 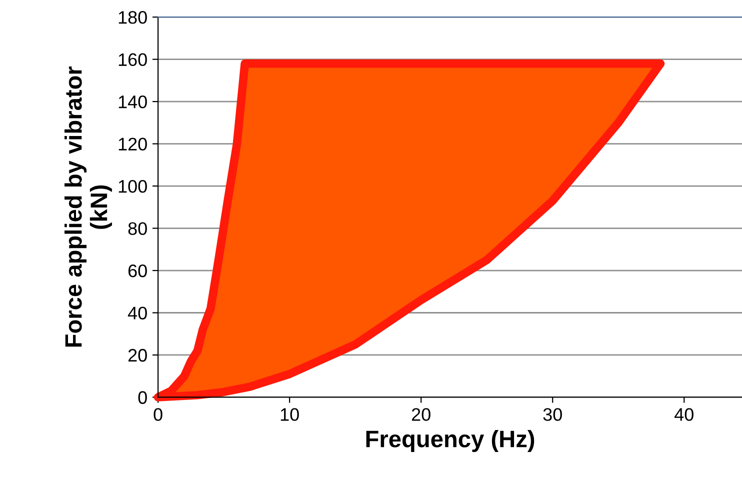 What do you see at coordinates (132, 144) in the screenshot?
I see `y-tick-label: 120` at bounding box center [132, 144].